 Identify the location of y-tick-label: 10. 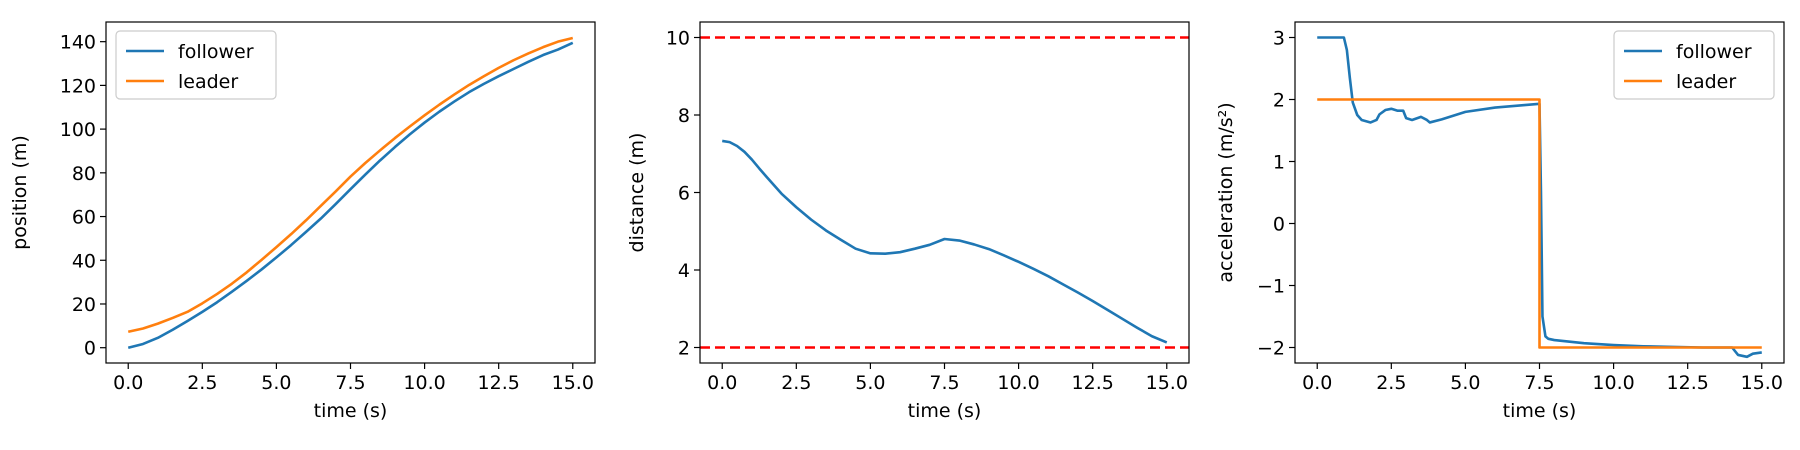
(678, 39).